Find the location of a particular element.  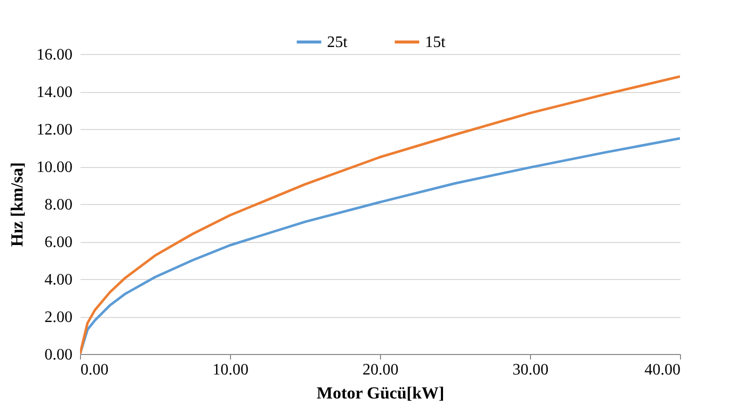

x-tick-label: 20.00 is located at coordinates (380, 370).